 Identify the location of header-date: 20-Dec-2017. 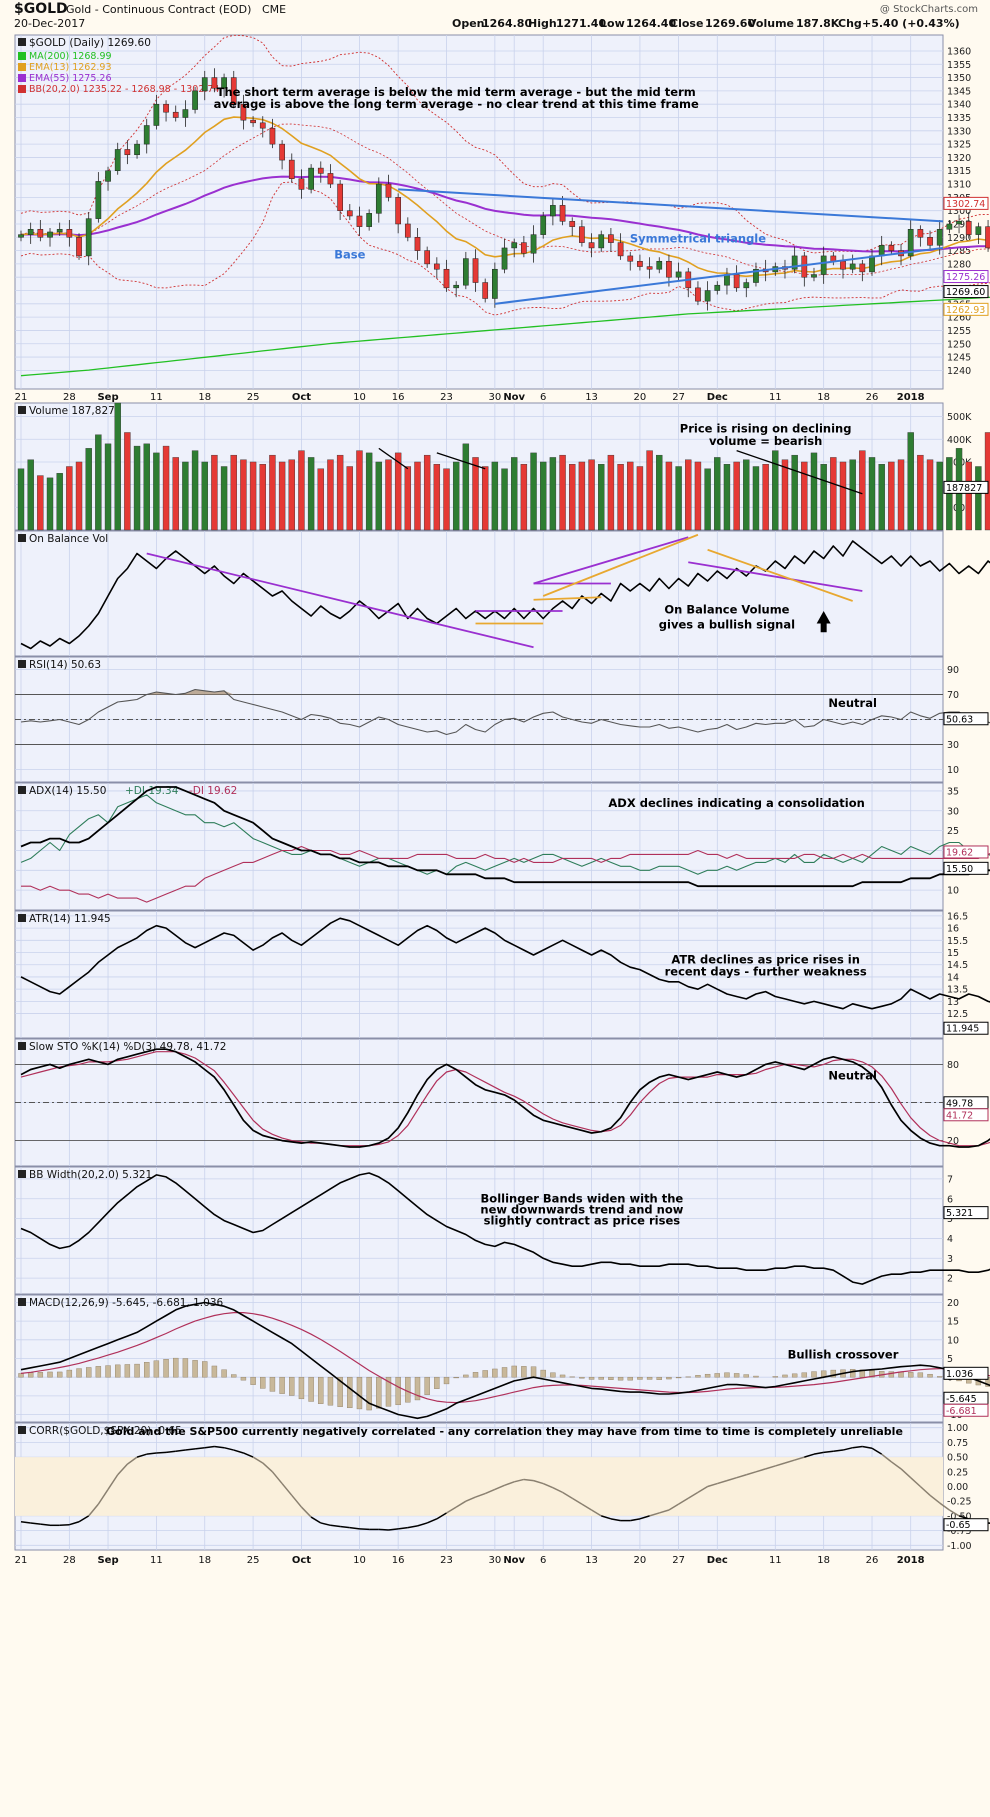
(49, 23).